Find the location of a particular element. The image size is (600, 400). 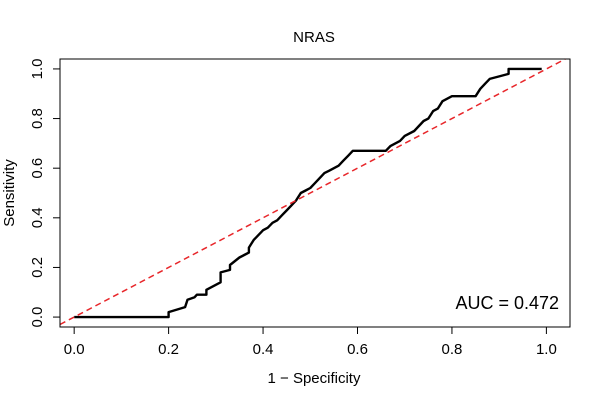

x-axis-title: 1 − Specificity is located at coordinates (314, 378).